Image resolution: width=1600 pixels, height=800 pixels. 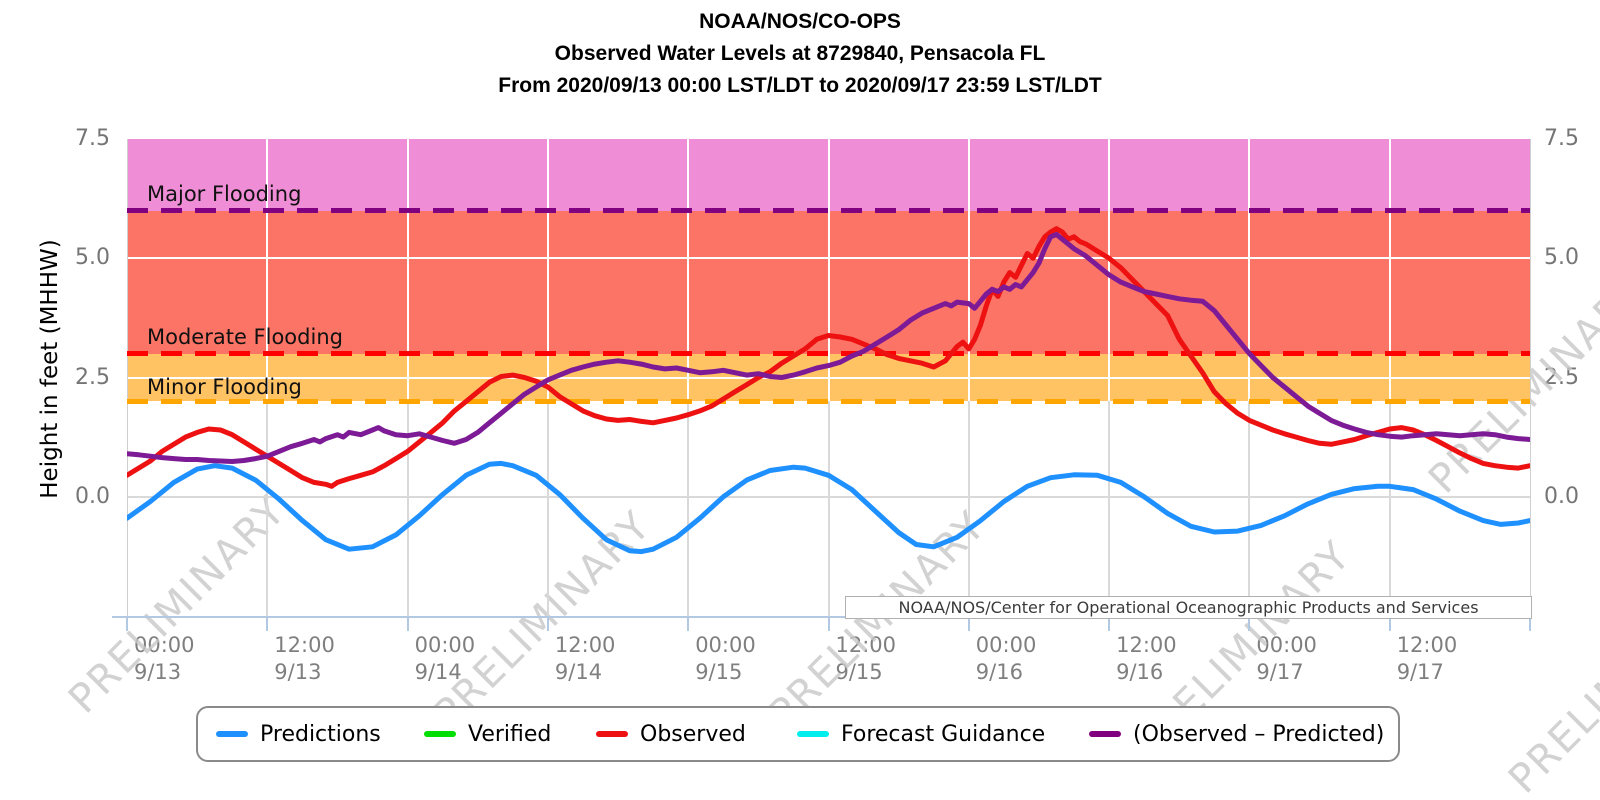 What do you see at coordinates (92, 377) in the screenshot?
I see `y-tick-label-left: 2.5` at bounding box center [92, 377].